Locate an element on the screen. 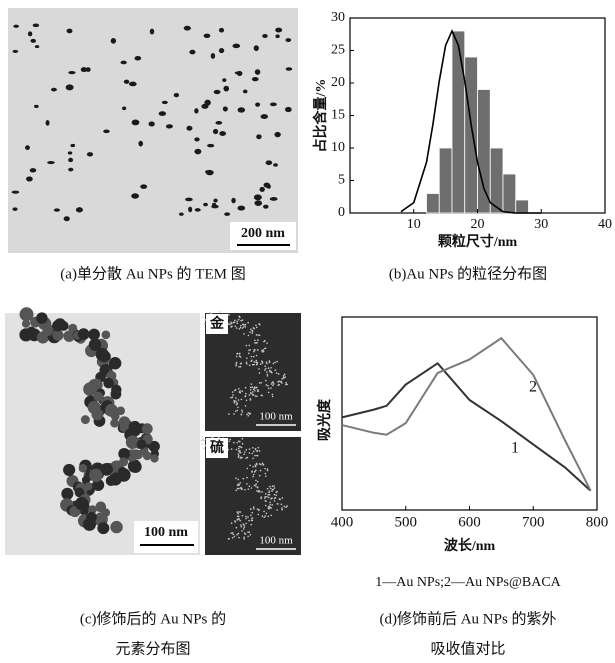 Image resolution: width=615 pixels, height=663 pixels. x-tick-label: 700 is located at coordinates (533, 522).